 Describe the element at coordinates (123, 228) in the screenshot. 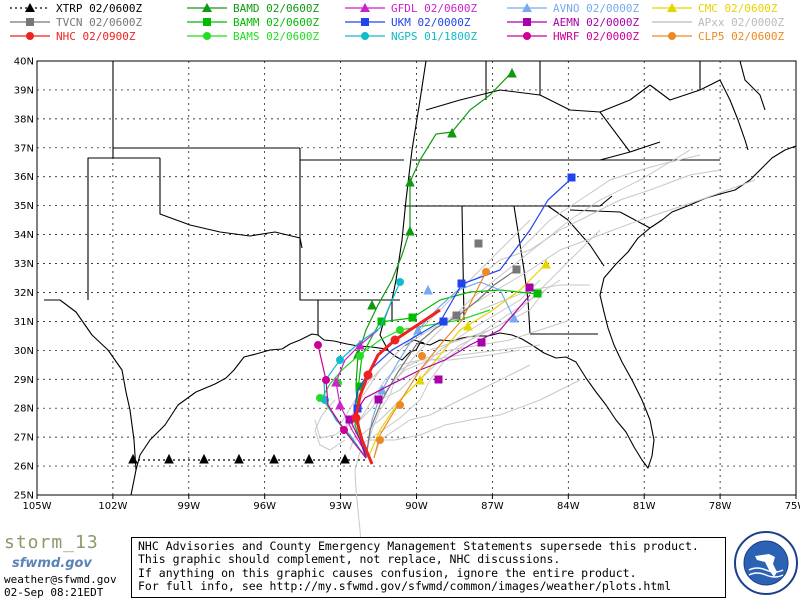

I see `texas-nm-border` at that location.